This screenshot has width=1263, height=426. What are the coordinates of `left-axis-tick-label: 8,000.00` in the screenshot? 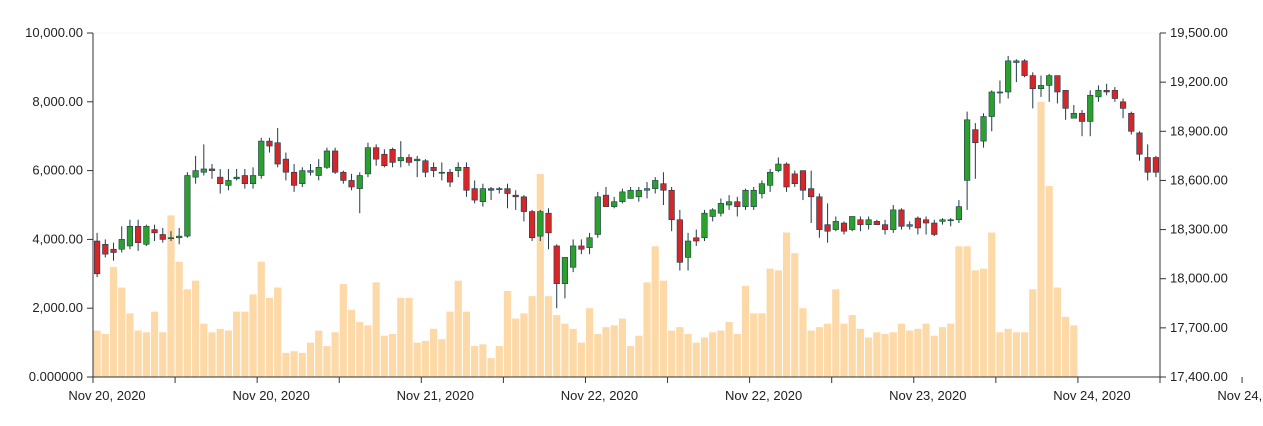 It's located at (57, 101).